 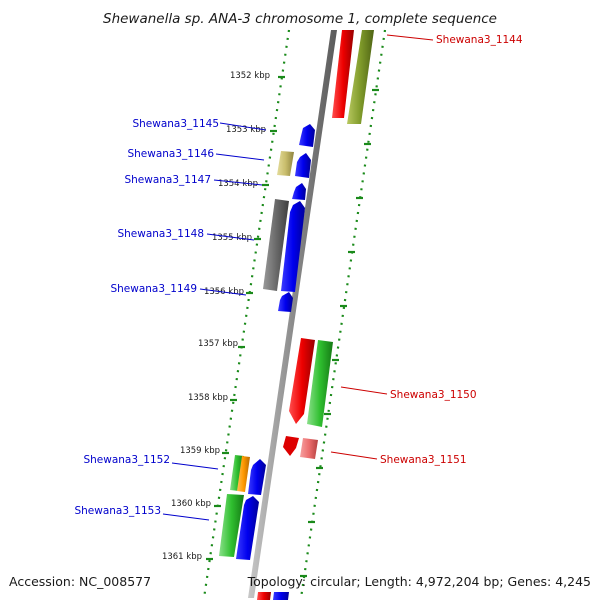 What do you see at coordinates (433, 395) in the screenshot?
I see `gene-label-shewana3-1150: Shewana3_1150` at bounding box center [433, 395].